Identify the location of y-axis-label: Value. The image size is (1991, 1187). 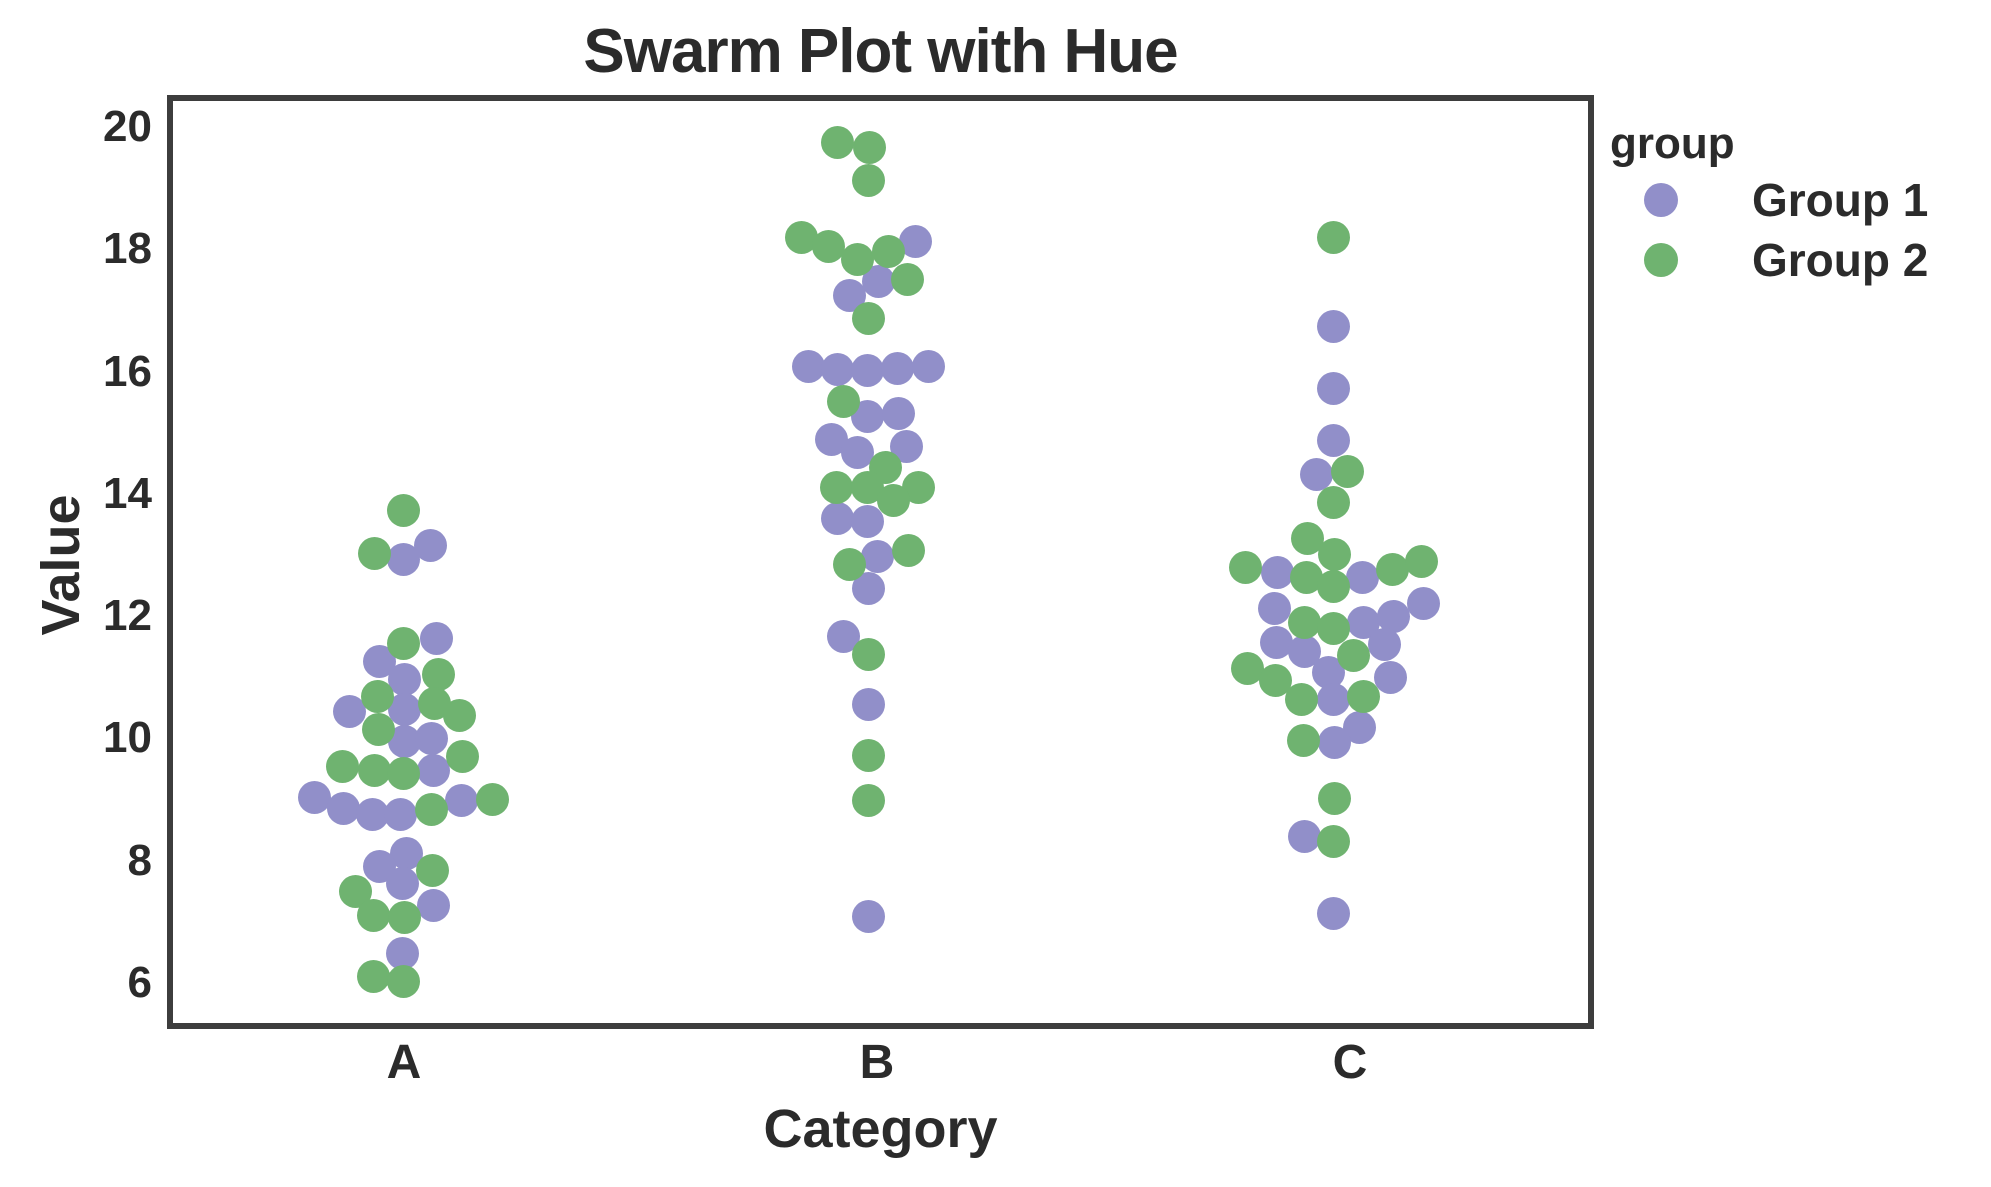
(61, 565).